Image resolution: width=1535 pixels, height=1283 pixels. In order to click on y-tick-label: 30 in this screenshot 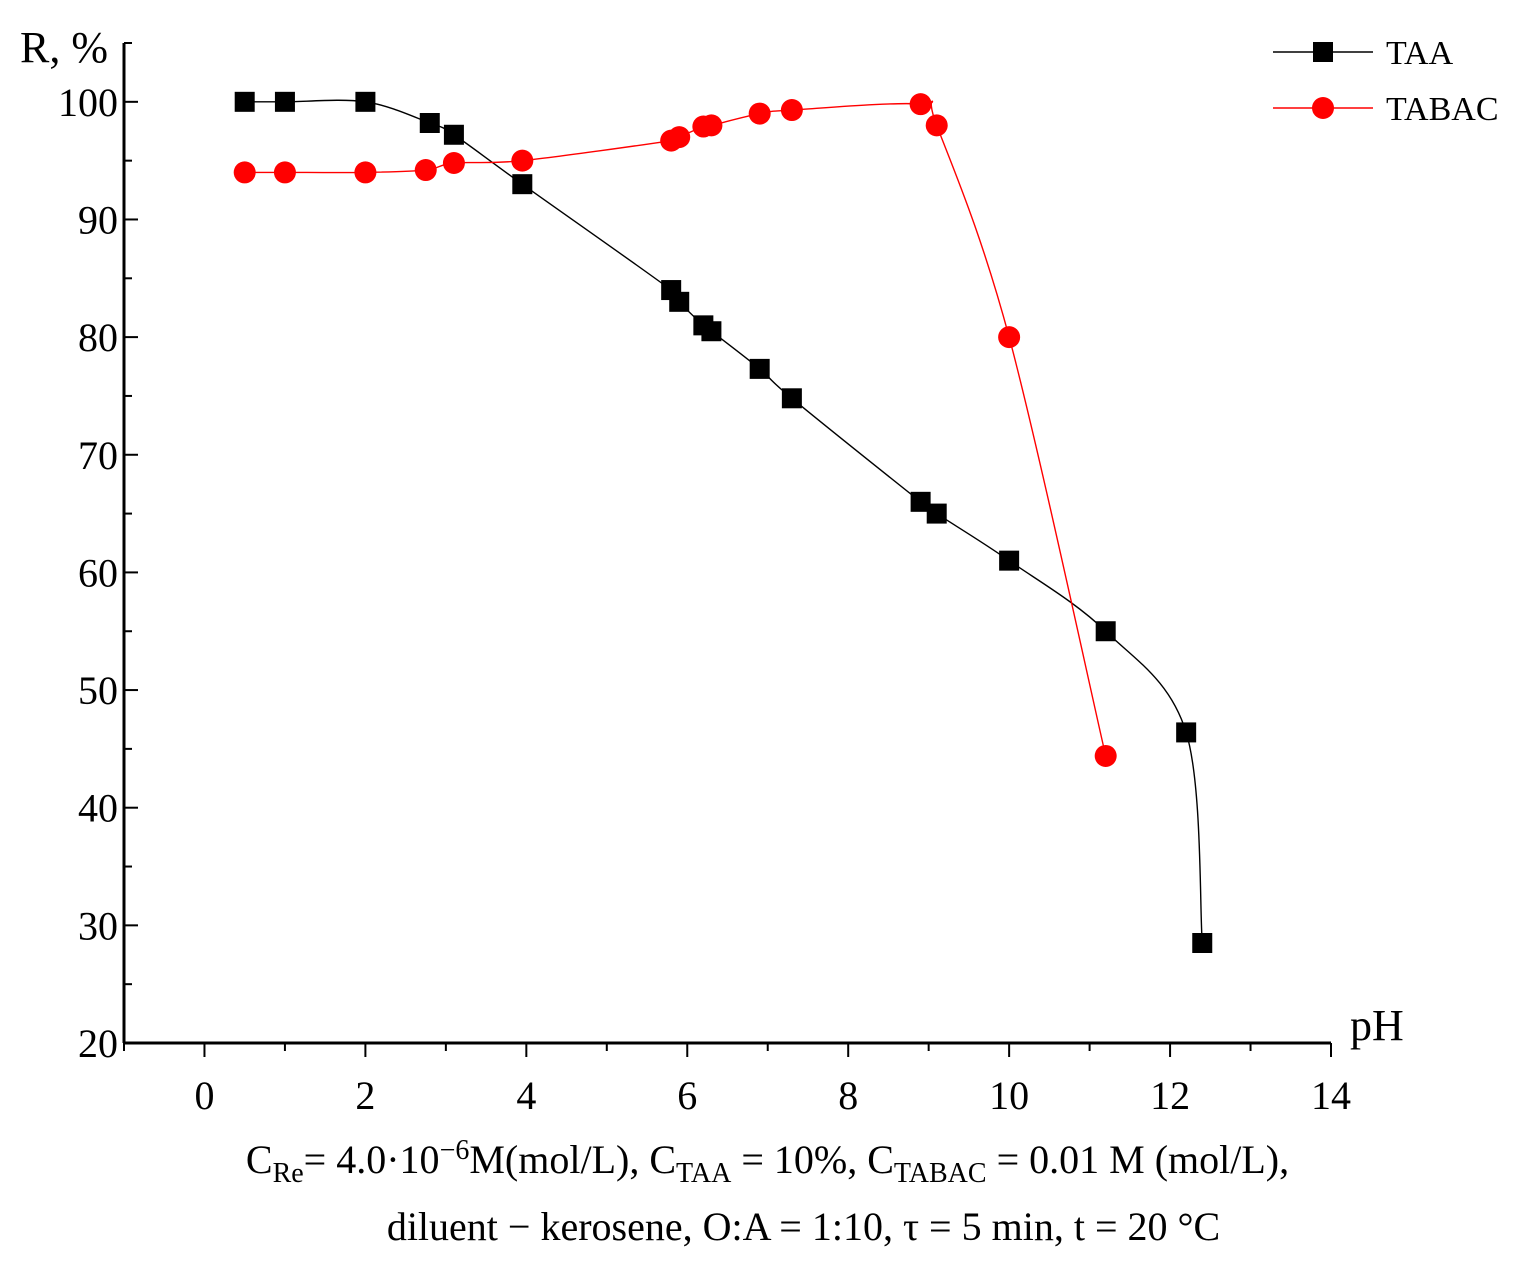, I will do `click(98, 925)`.